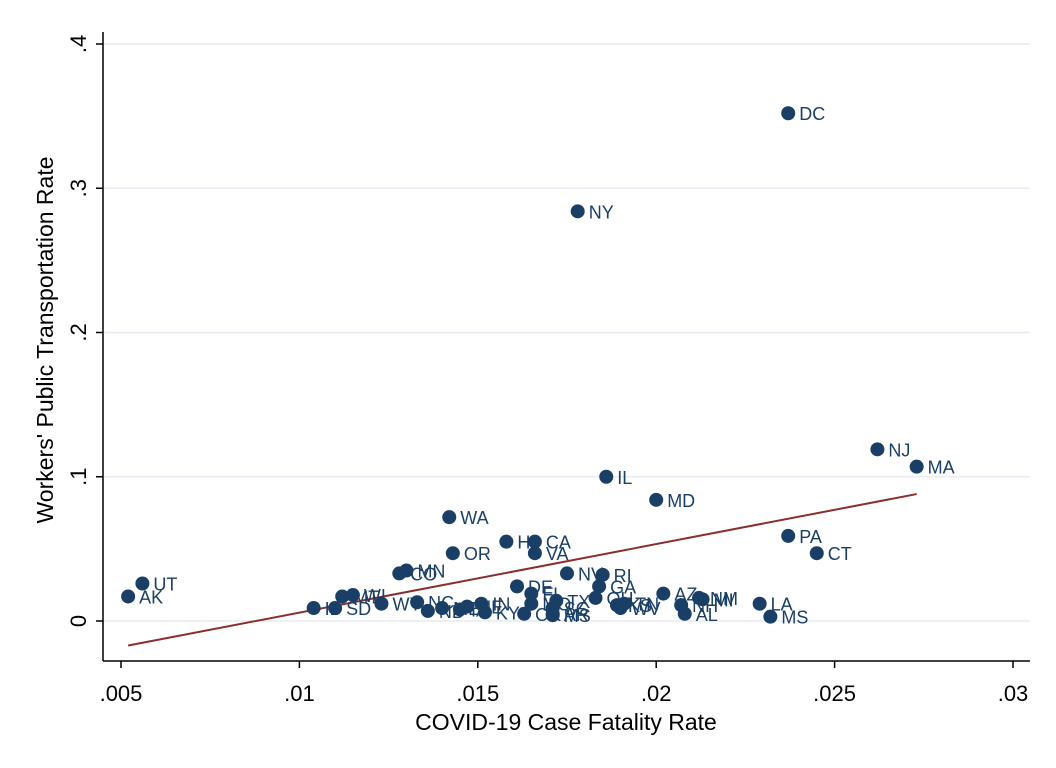 The image size is (1056, 768). What do you see at coordinates (406, 605) in the screenshot?
I see `data-label: WY` at bounding box center [406, 605].